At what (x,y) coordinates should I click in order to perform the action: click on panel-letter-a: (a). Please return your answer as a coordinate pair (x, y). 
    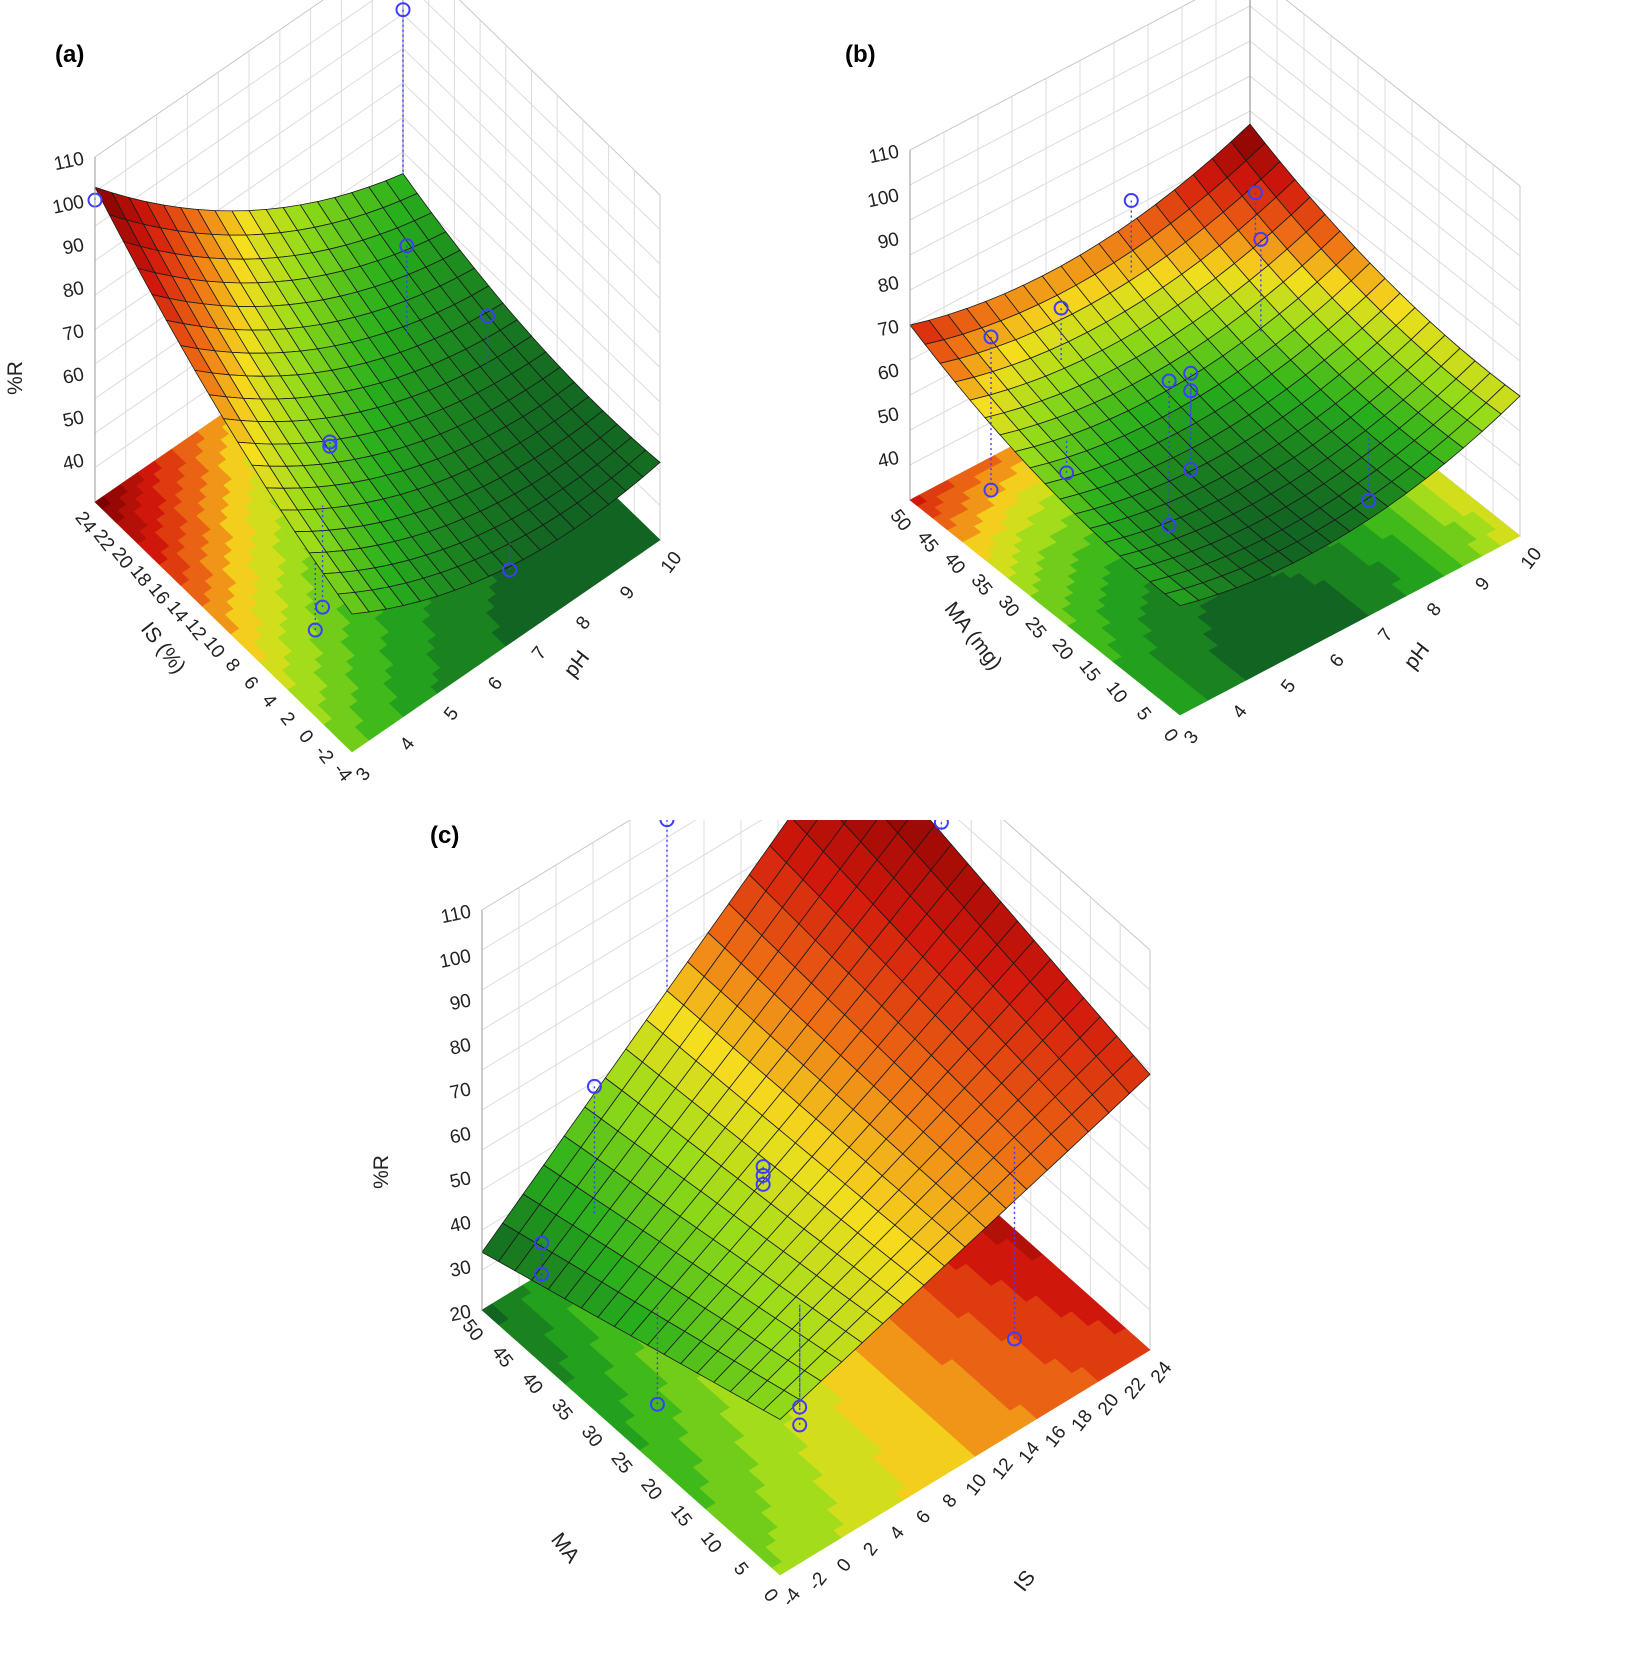
    Looking at the image, I should click on (69, 54).